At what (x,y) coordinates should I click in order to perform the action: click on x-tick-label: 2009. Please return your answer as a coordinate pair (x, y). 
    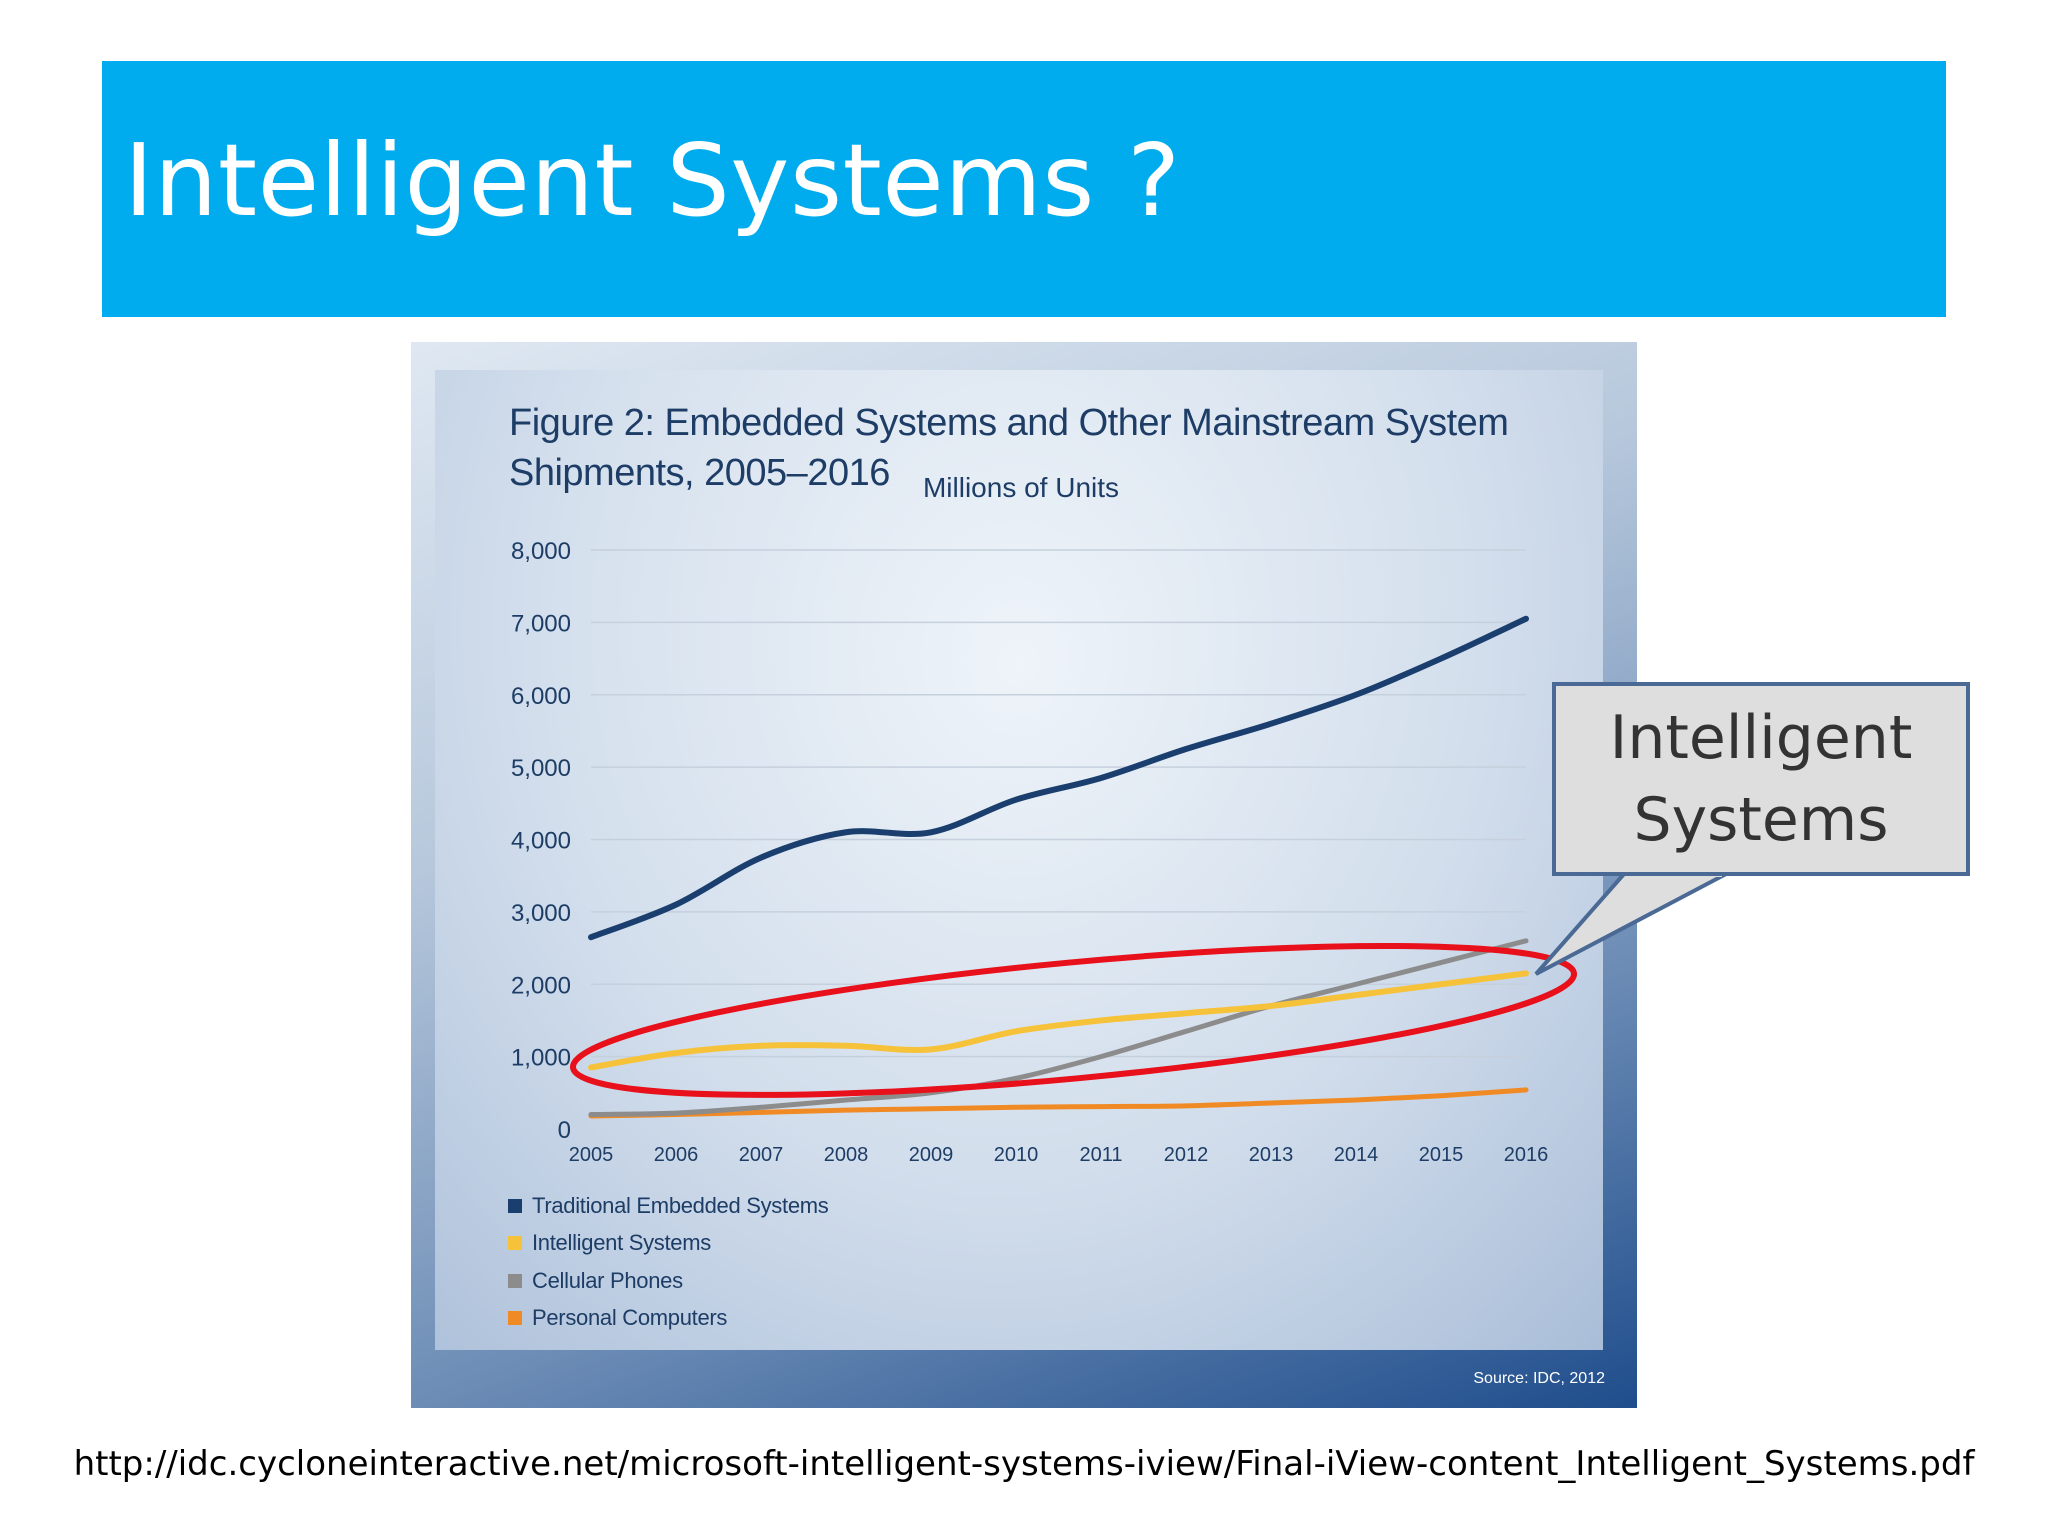
    Looking at the image, I should click on (931, 1155).